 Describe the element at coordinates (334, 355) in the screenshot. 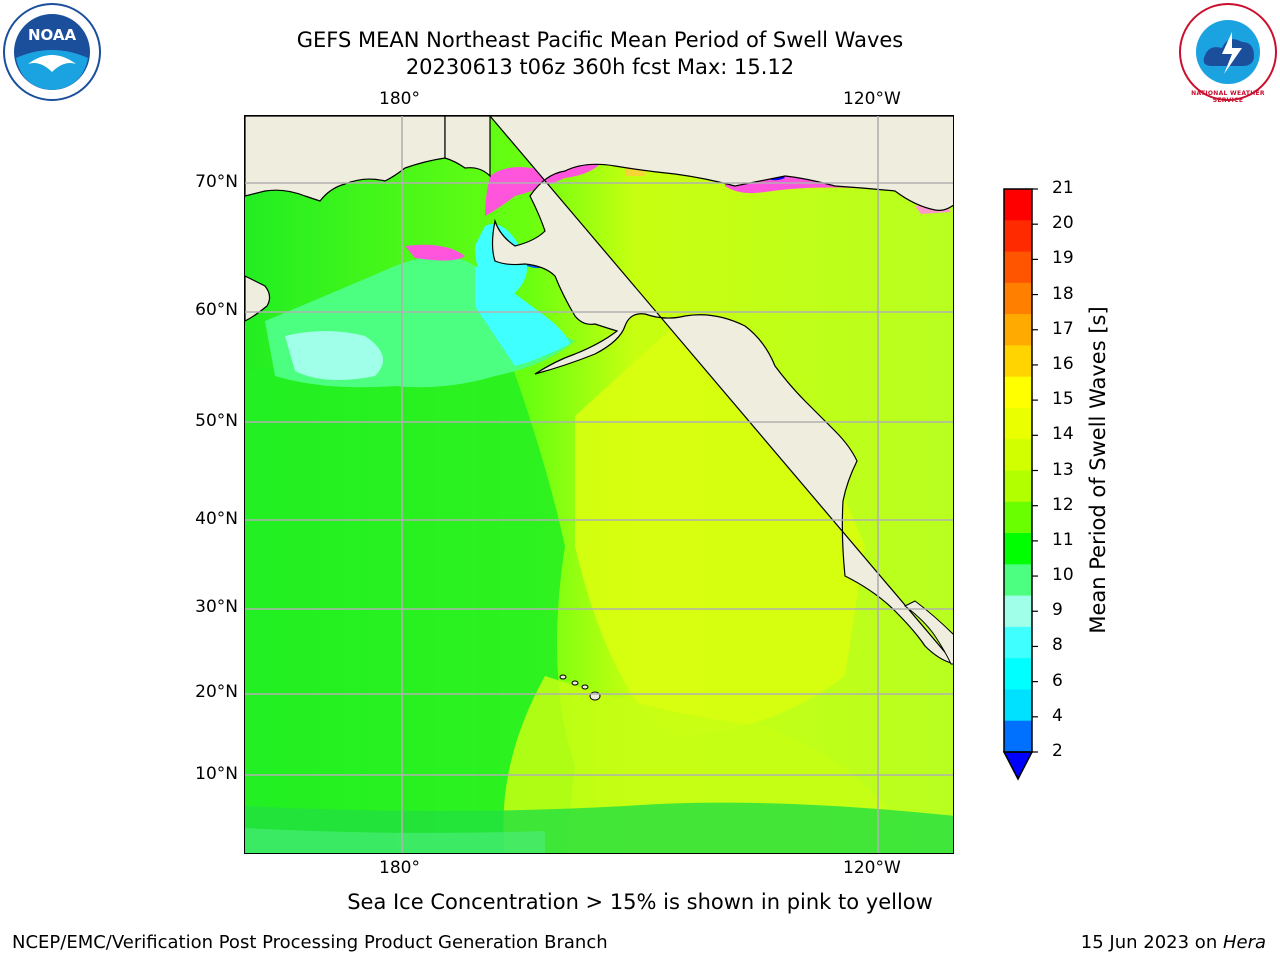

I see `bering-sea-cyan` at that location.